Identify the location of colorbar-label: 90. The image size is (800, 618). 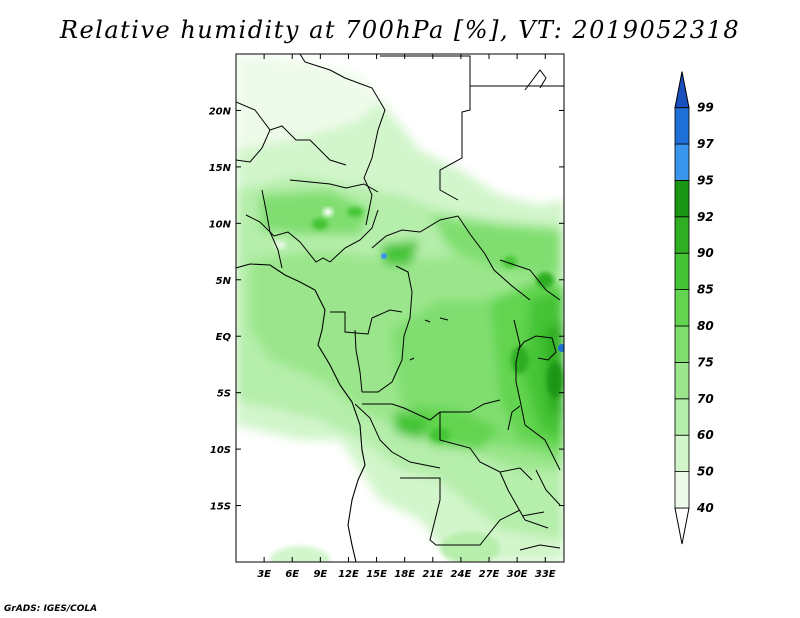
(705, 253).